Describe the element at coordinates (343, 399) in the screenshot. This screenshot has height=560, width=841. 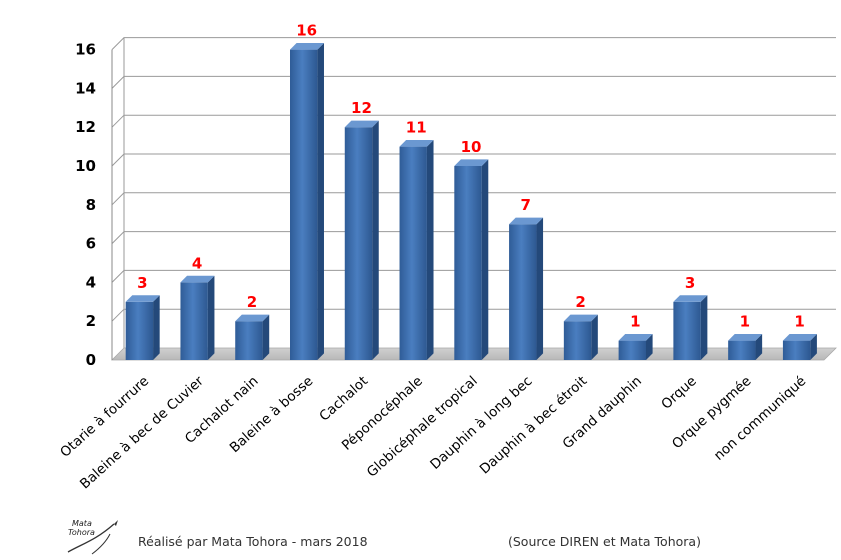
I see `x-tick-label: Cachalot` at that location.